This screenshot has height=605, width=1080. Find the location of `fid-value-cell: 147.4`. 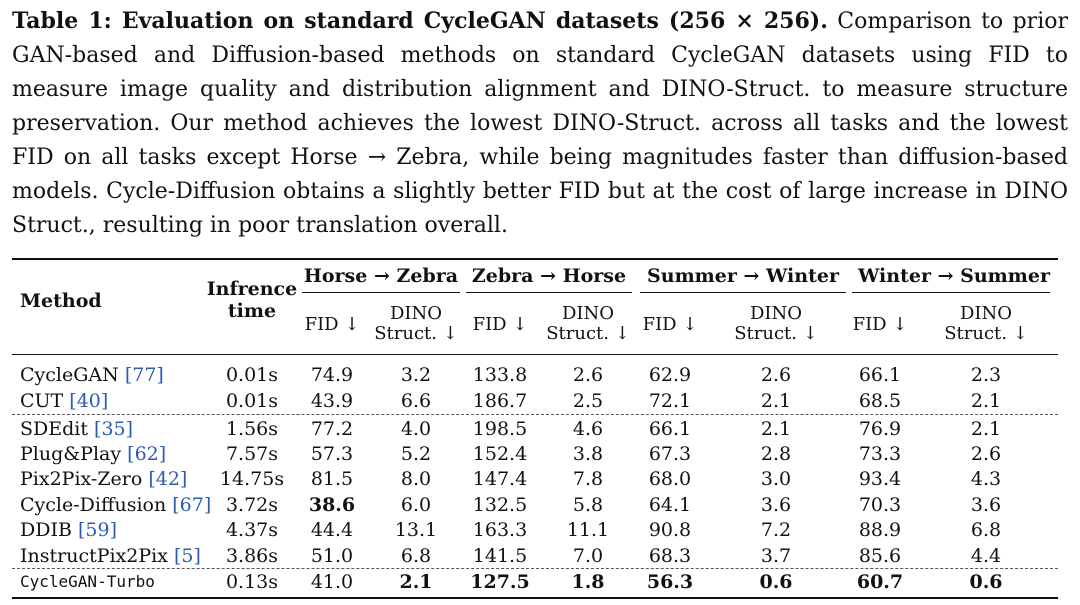

fid-value-cell: 147.4 is located at coordinates (500, 479).